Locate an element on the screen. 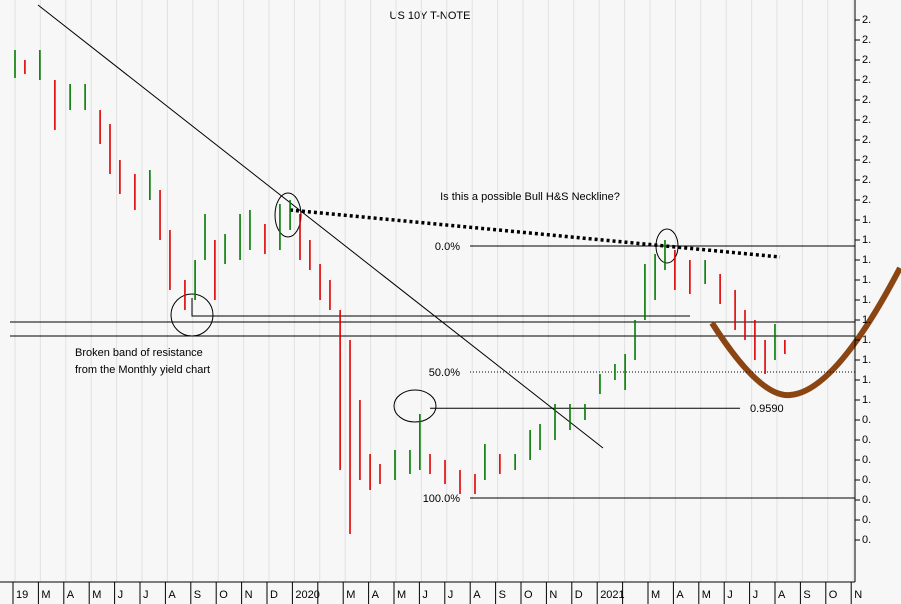 The image size is (901, 604). x-tick-label: 2021 is located at coordinates (612, 595).